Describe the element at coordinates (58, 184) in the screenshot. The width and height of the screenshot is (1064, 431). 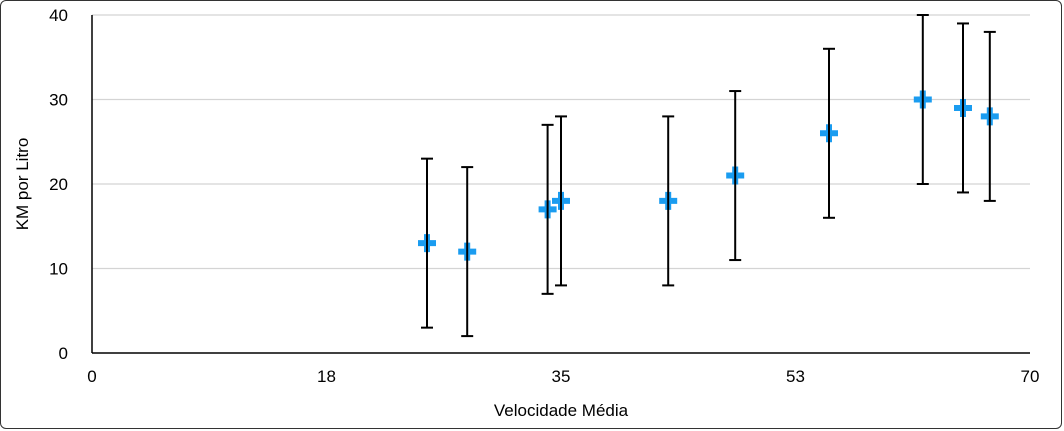
I see `y-tick-label: 20` at that location.